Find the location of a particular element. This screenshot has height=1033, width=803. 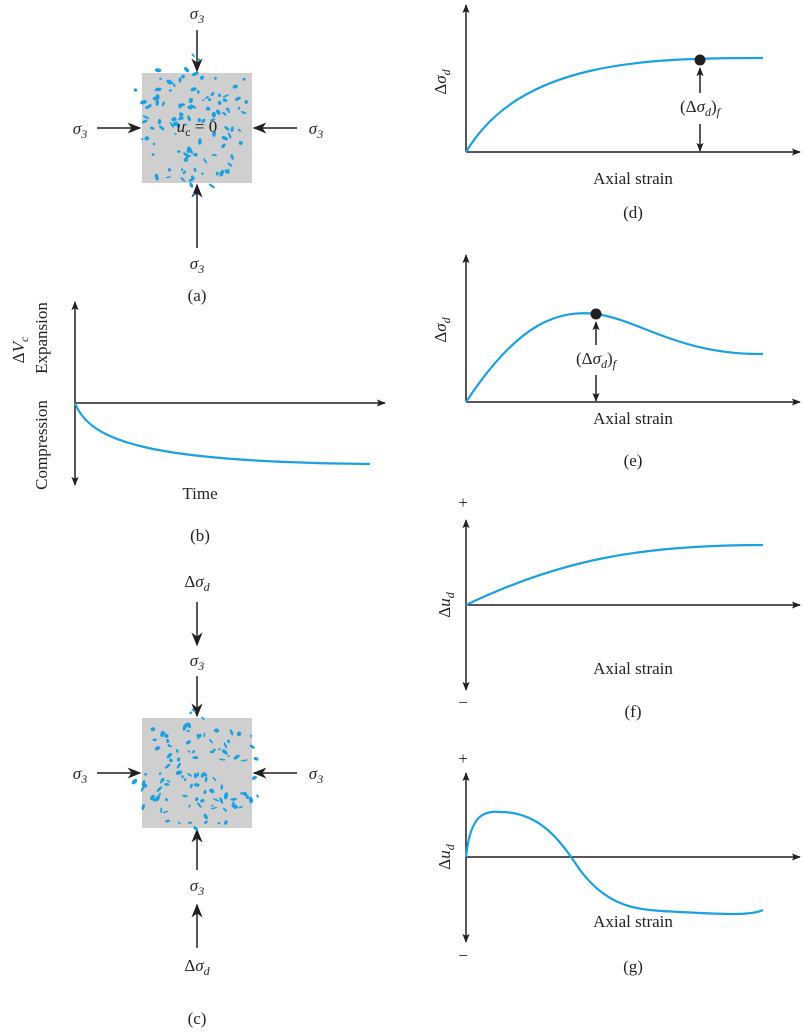

label: Axial strain is located at coordinates (633, 418).